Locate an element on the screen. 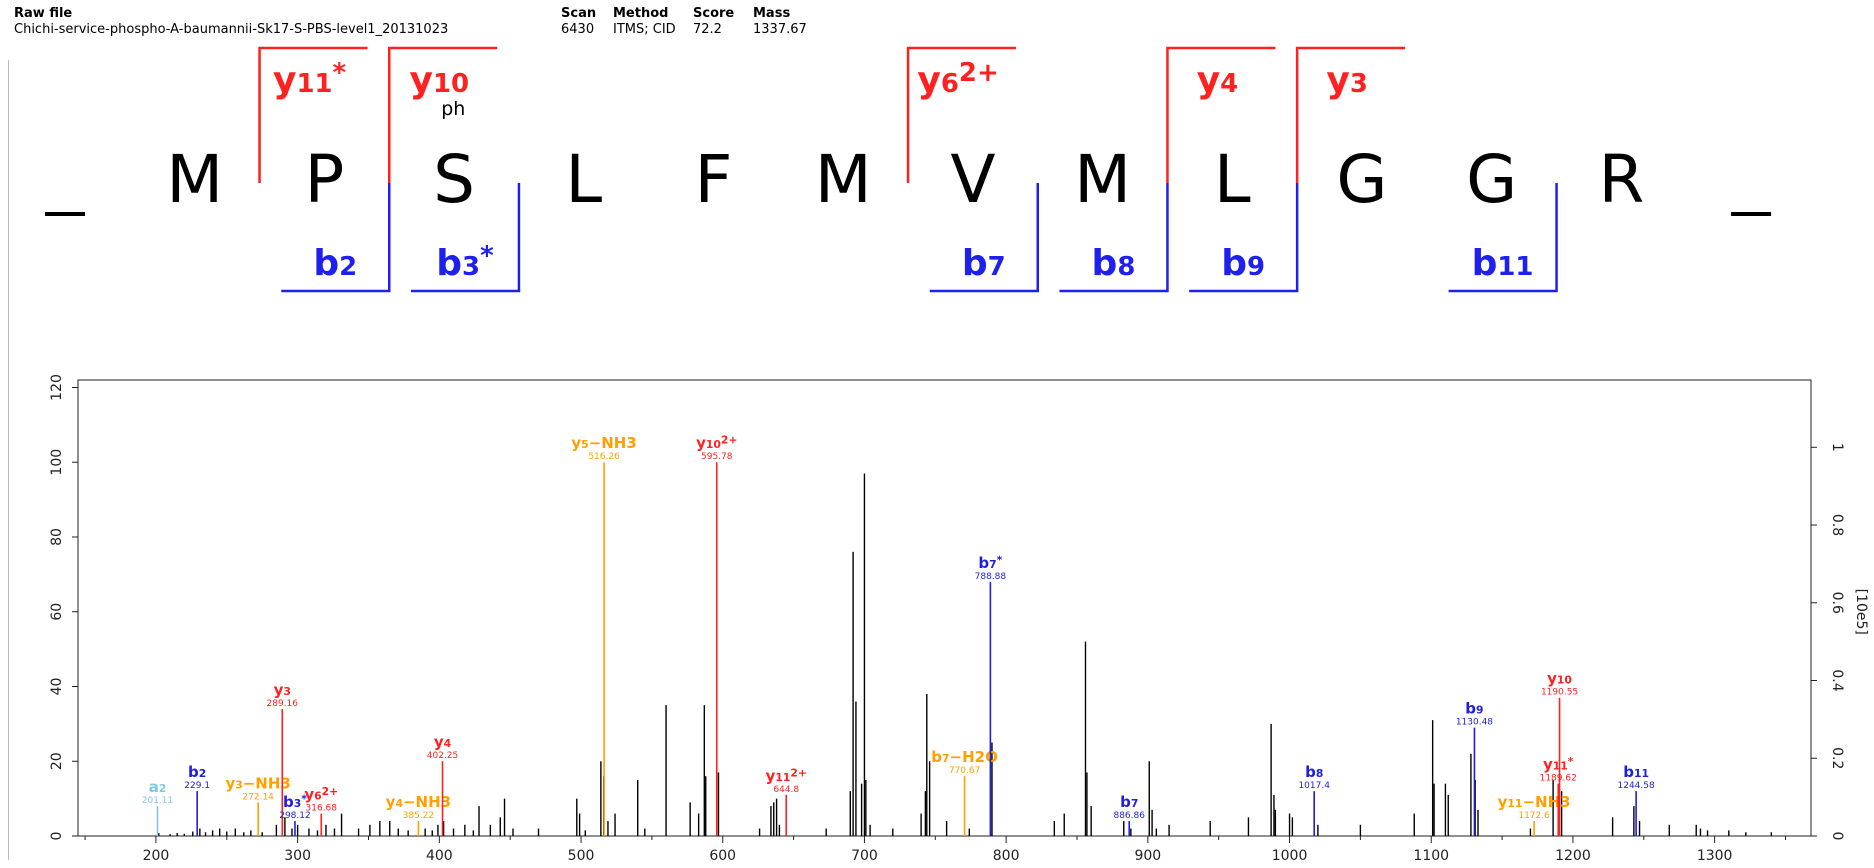  peak-ion-label-10: y112+ is located at coordinates (786, 775).